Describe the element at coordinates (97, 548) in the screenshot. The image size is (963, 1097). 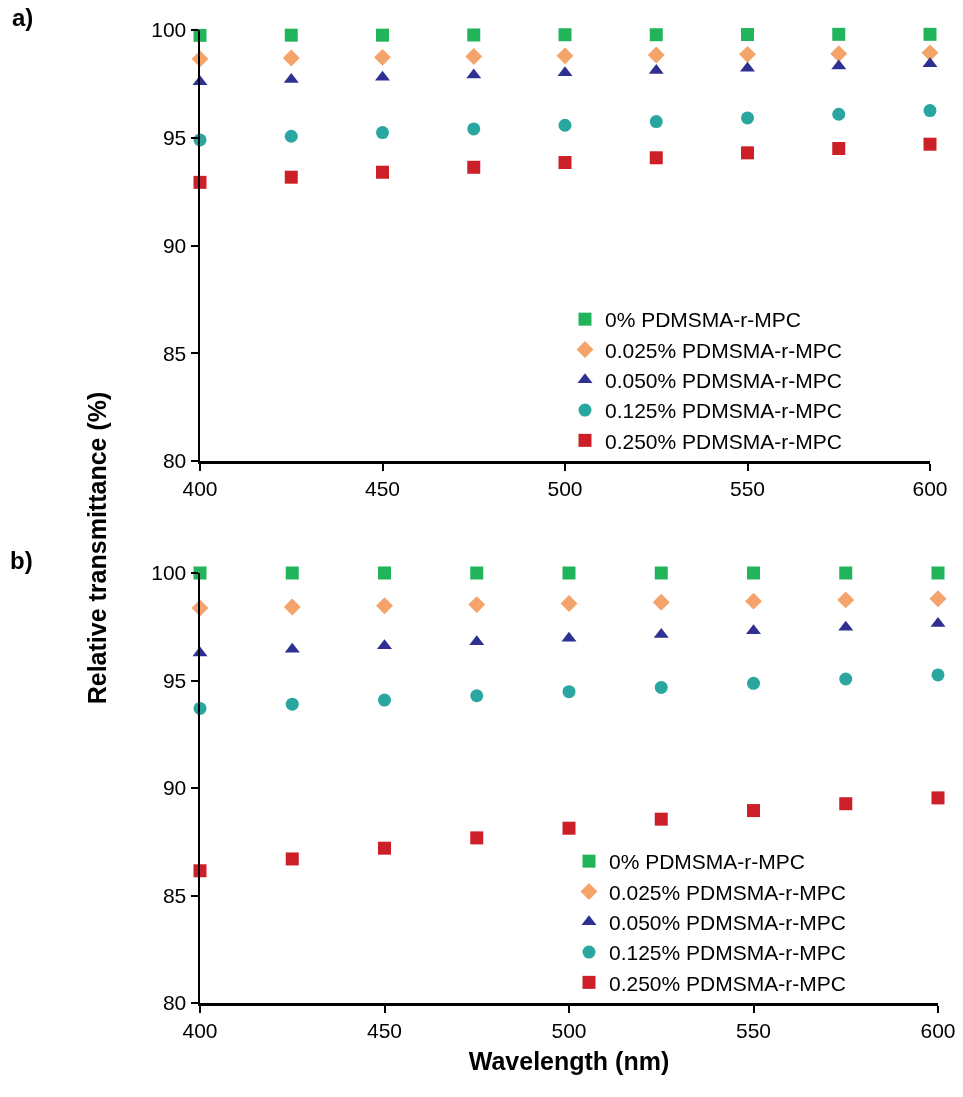
I see `y-axis-title: Relative transmittance (%)` at that location.